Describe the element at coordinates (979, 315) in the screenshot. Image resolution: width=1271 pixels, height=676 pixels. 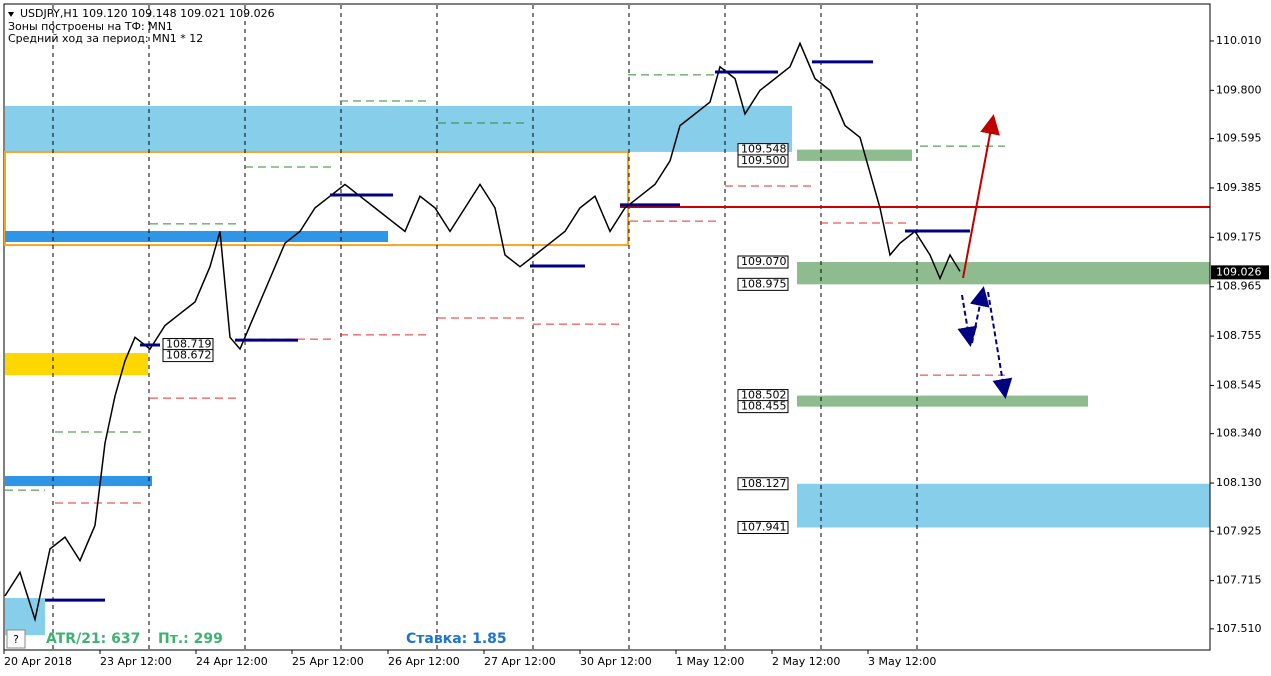
I see `up-arrow-small` at that location.